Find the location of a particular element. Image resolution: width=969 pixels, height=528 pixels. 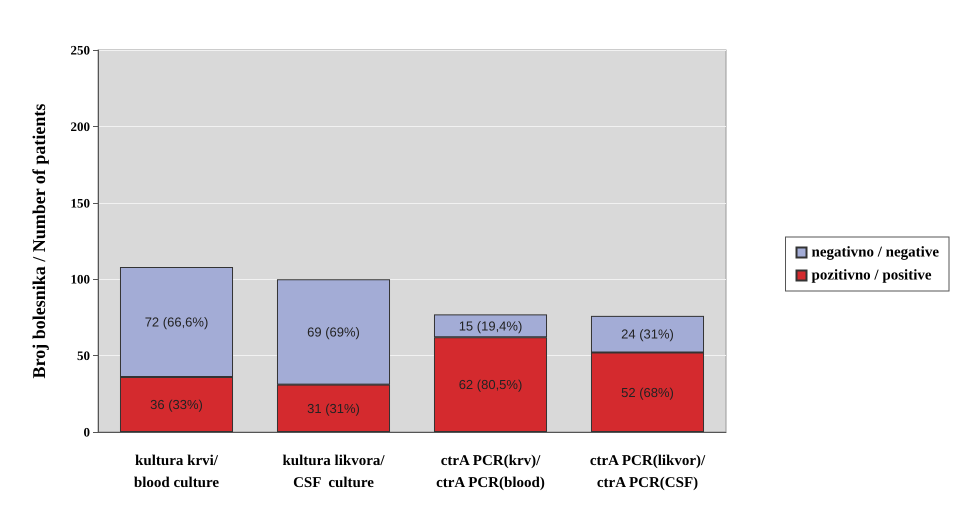

y-tick-label: 150 is located at coordinates (80, 202).